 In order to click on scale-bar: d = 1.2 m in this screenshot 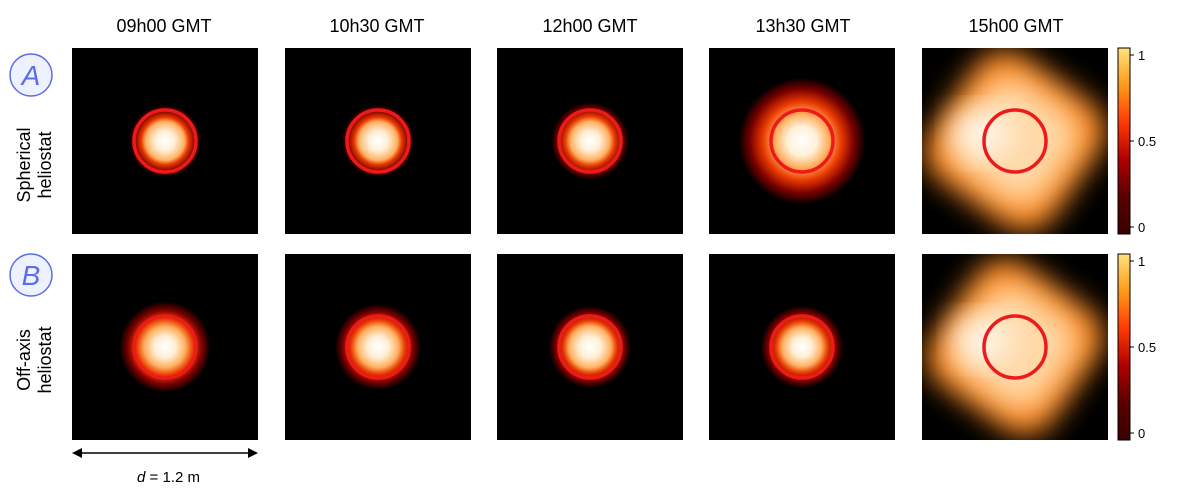, I will do `click(165, 467)`.